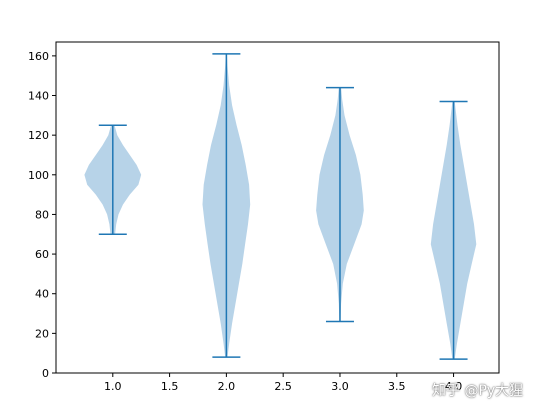  I want to click on x-tick-label: 3.5, so click(397, 386).